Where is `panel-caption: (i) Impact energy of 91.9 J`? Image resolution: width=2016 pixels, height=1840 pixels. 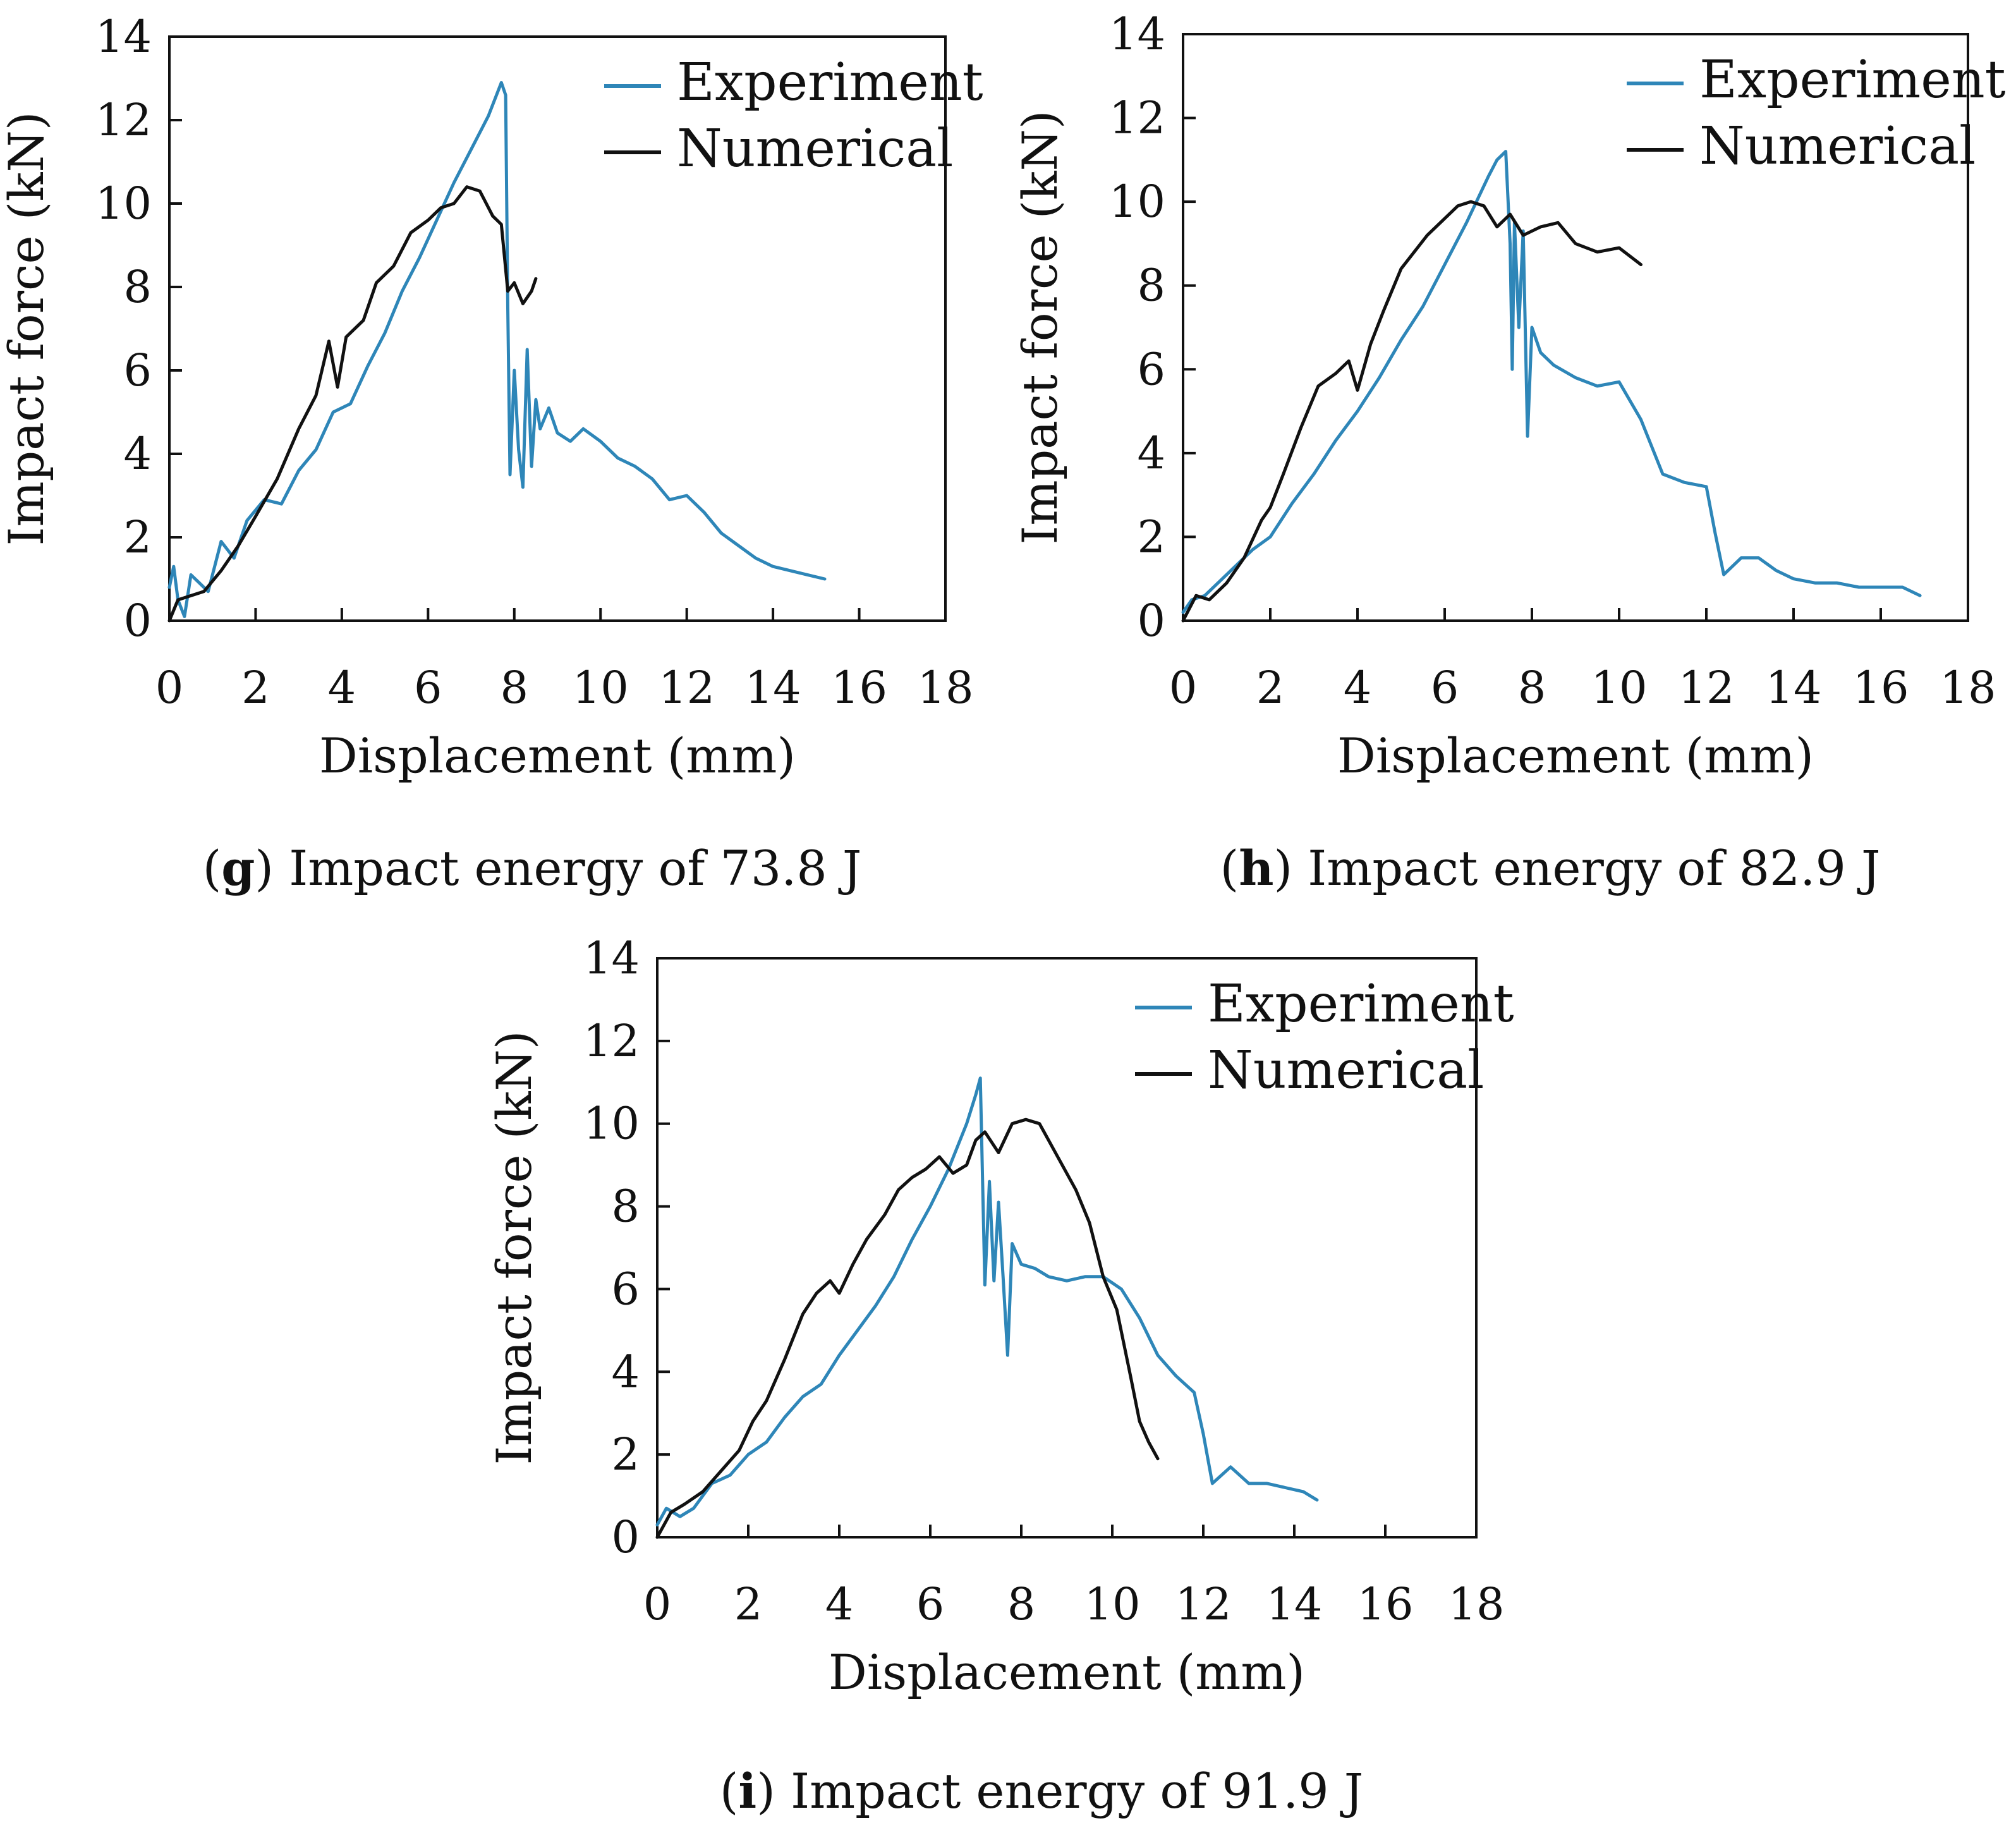 panel-caption: (i) Impact energy of 91.9 J is located at coordinates (1042, 1791).